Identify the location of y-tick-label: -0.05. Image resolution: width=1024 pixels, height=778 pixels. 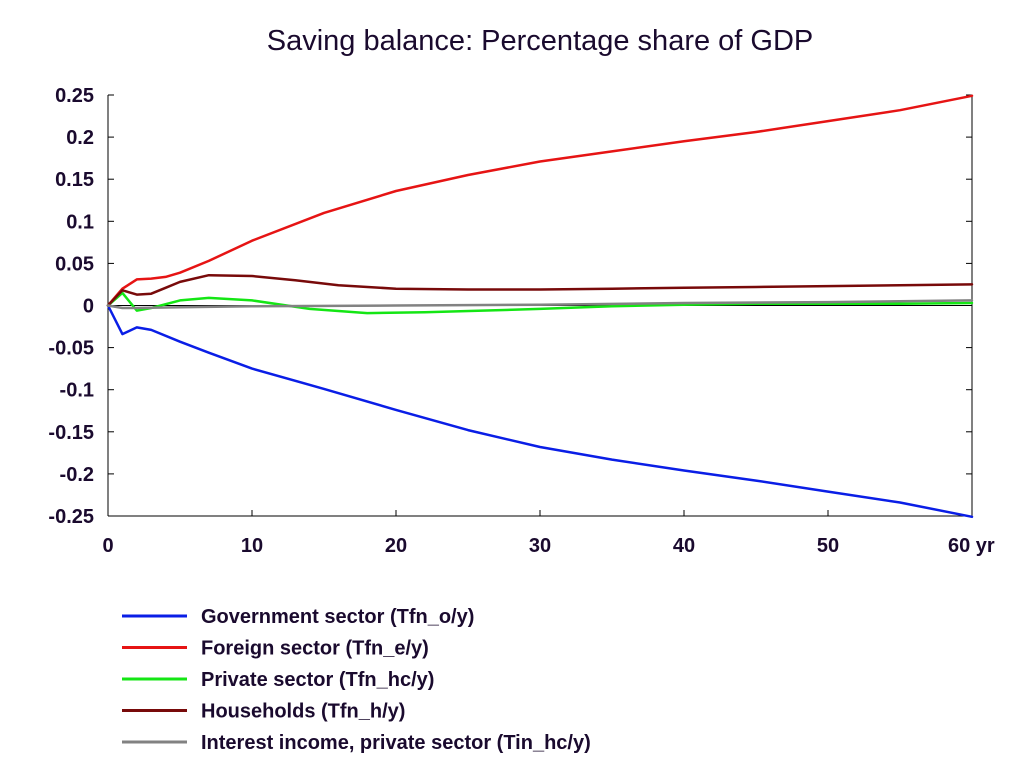
(71, 349).